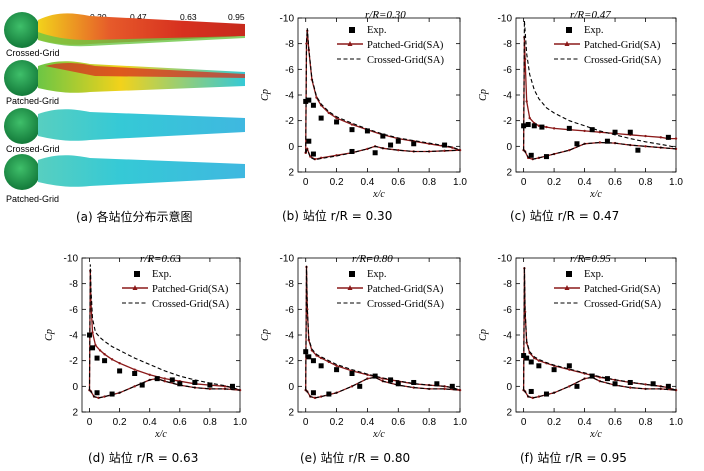 The width and height of the screenshot is (704, 471). Describe the element at coordinates (507, 361) in the screenshot. I see `y-tick-label: -2` at that location.